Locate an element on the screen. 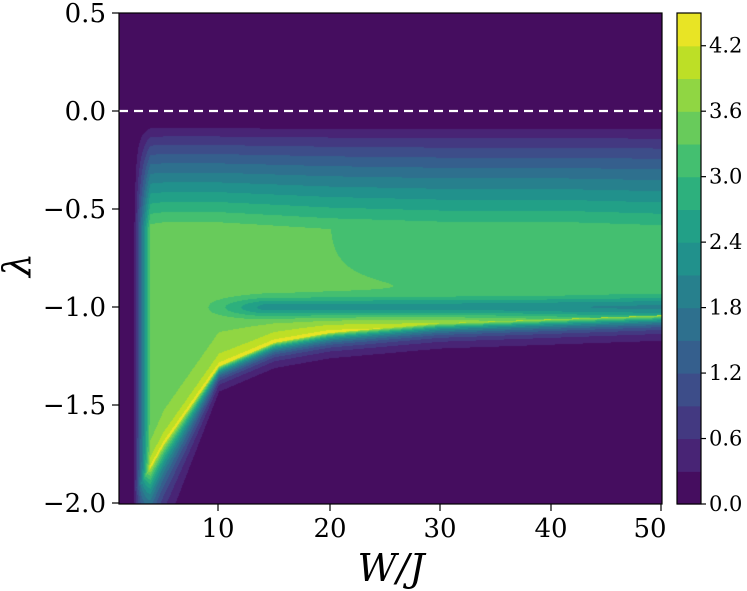 The image size is (747, 591). colorbar: 0.0 0.6 1.2 1.8 2.4 3.0 3.6 4.2 is located at coordinates (709, 264).